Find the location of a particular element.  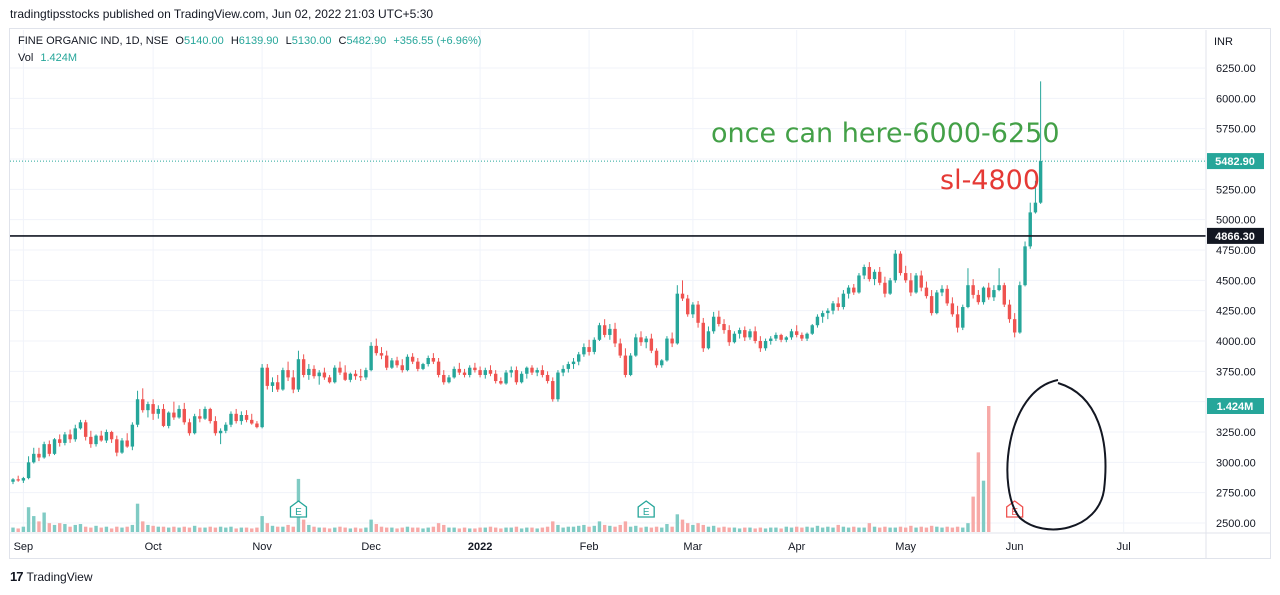

level-price-tag: 4866.30 is located at coordinates (1235, 237).